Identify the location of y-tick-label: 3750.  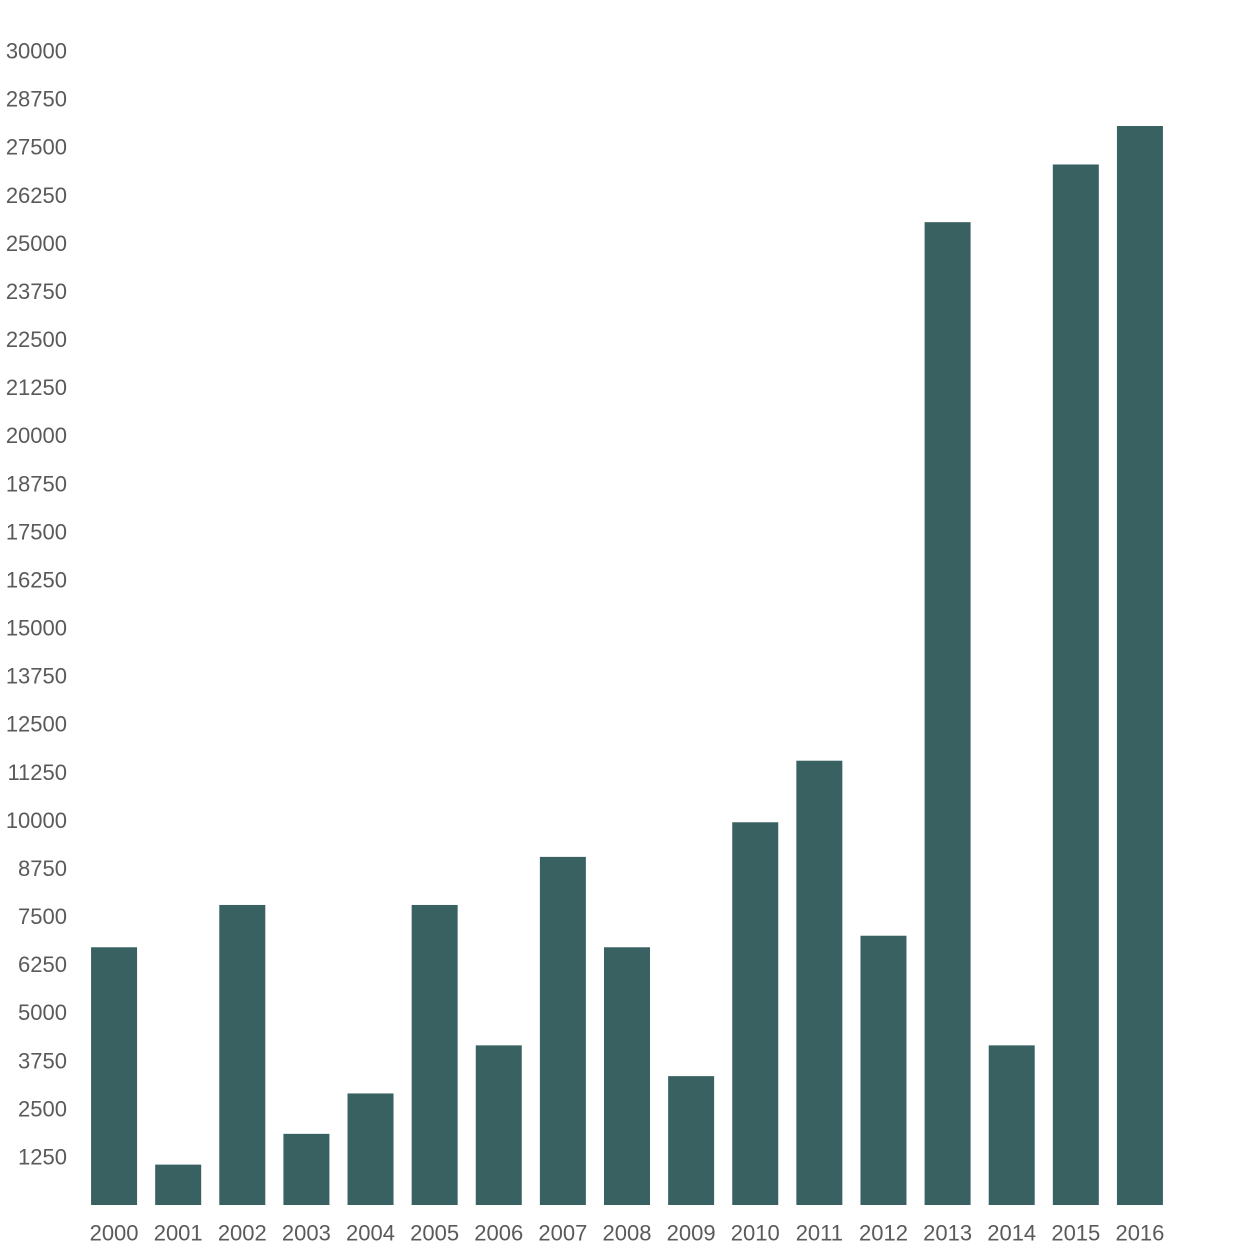
(42, 1060).